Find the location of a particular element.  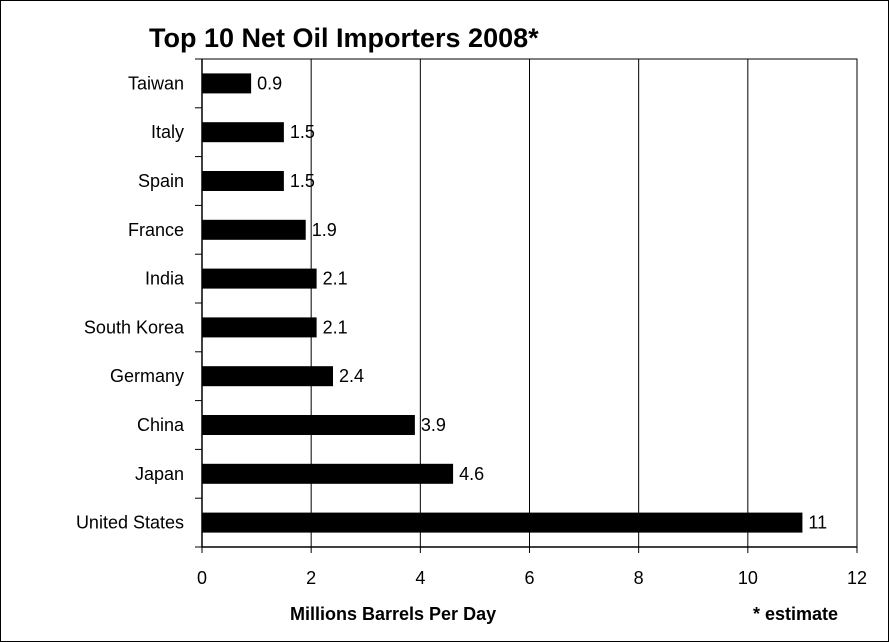

x-tick-label: 6 is located at coordinates (529, 578).